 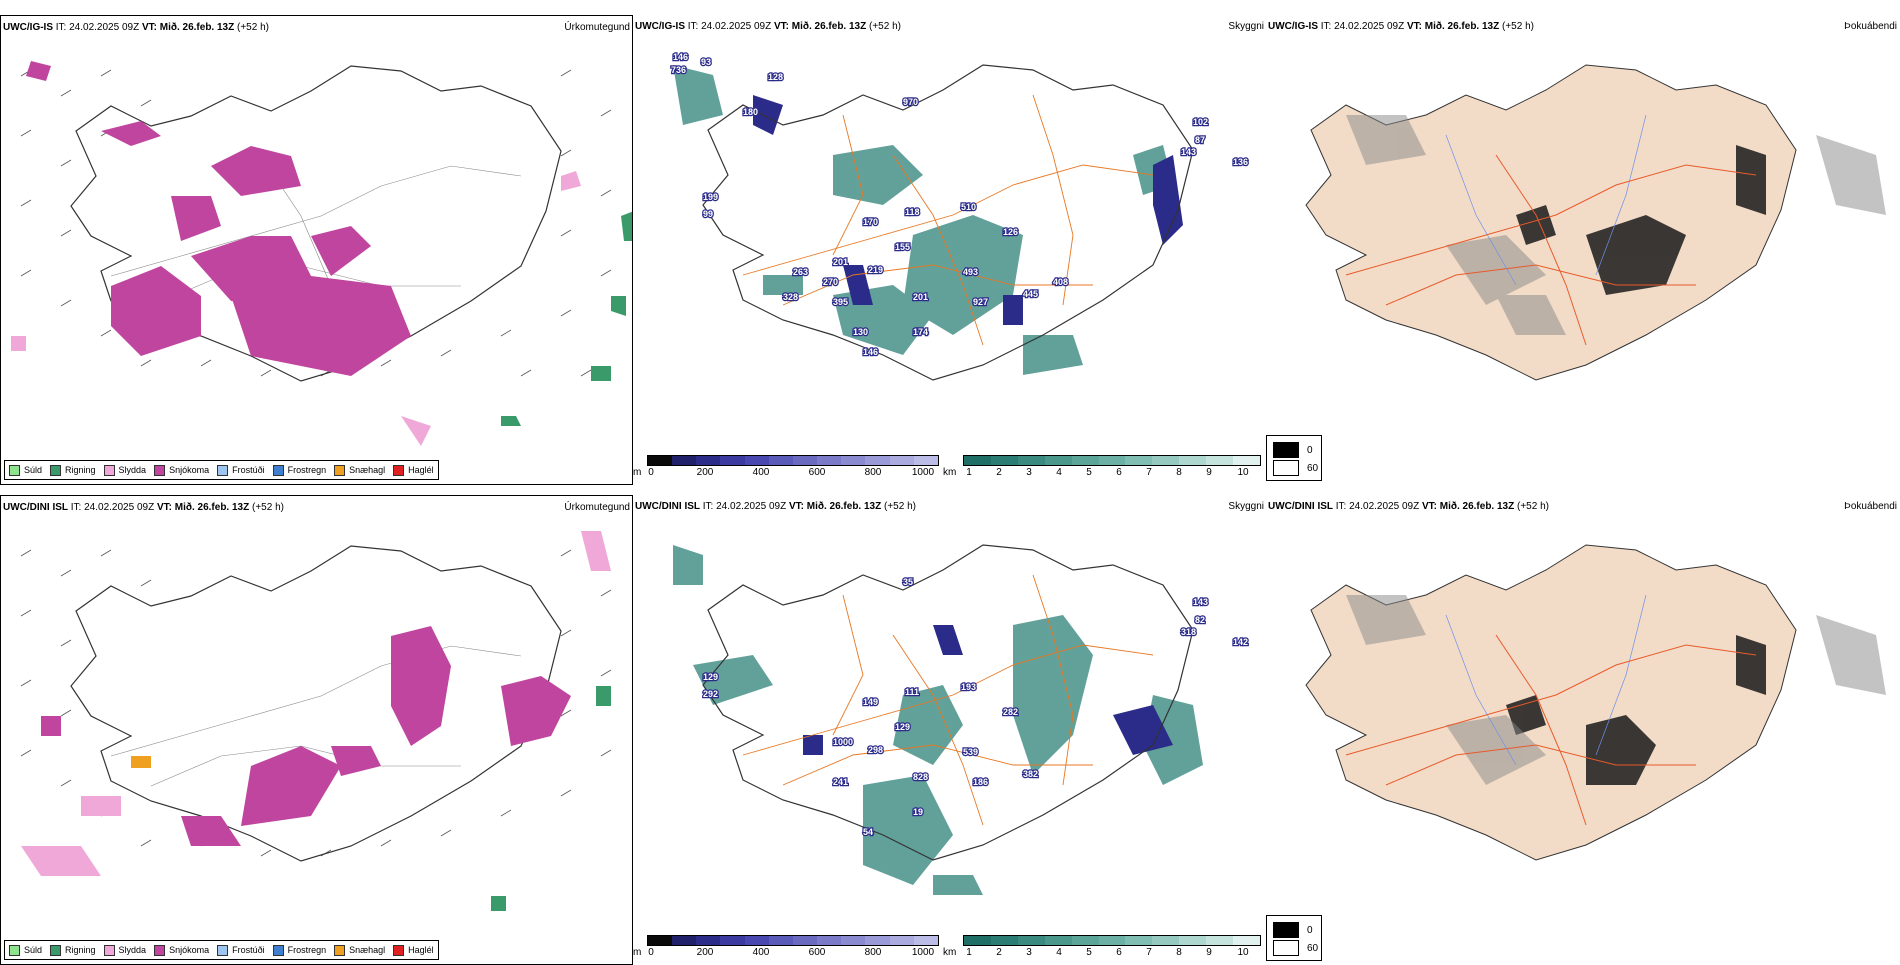 I want to click on colorbar-tick: 4, so click(x=1059, y=472).